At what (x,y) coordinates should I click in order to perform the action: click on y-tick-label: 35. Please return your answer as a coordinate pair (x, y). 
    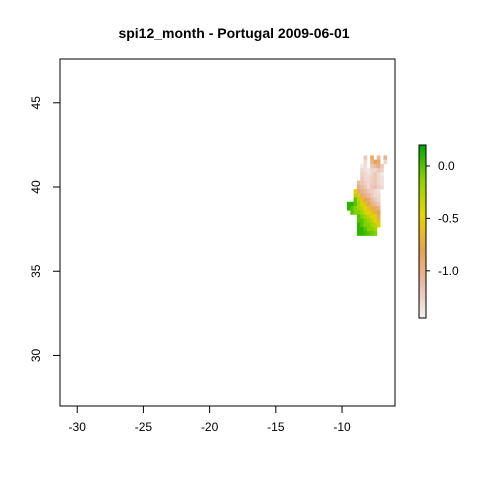
    Looking at the image, I should click on (36, 271).